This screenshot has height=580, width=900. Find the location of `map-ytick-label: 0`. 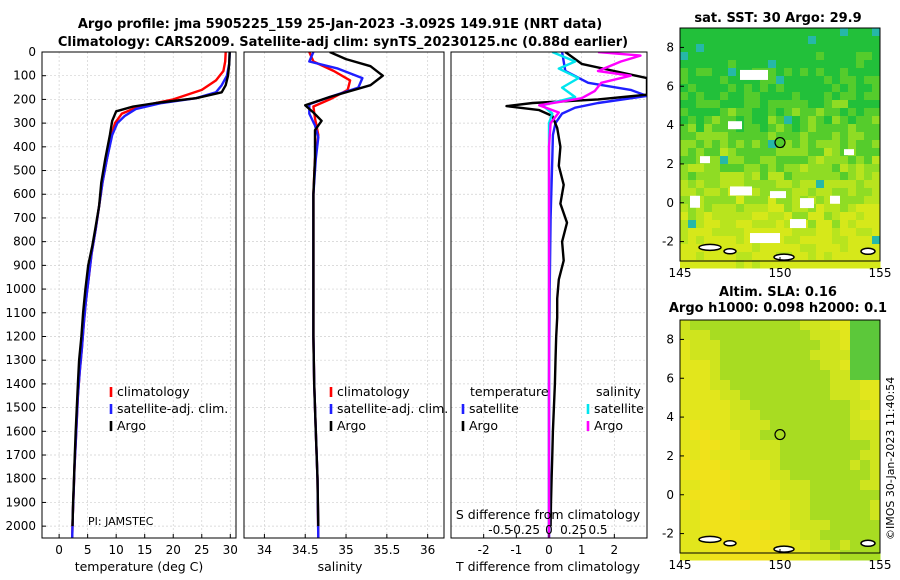

map-ytick-label: 0 is located at coordinates (670, 495).